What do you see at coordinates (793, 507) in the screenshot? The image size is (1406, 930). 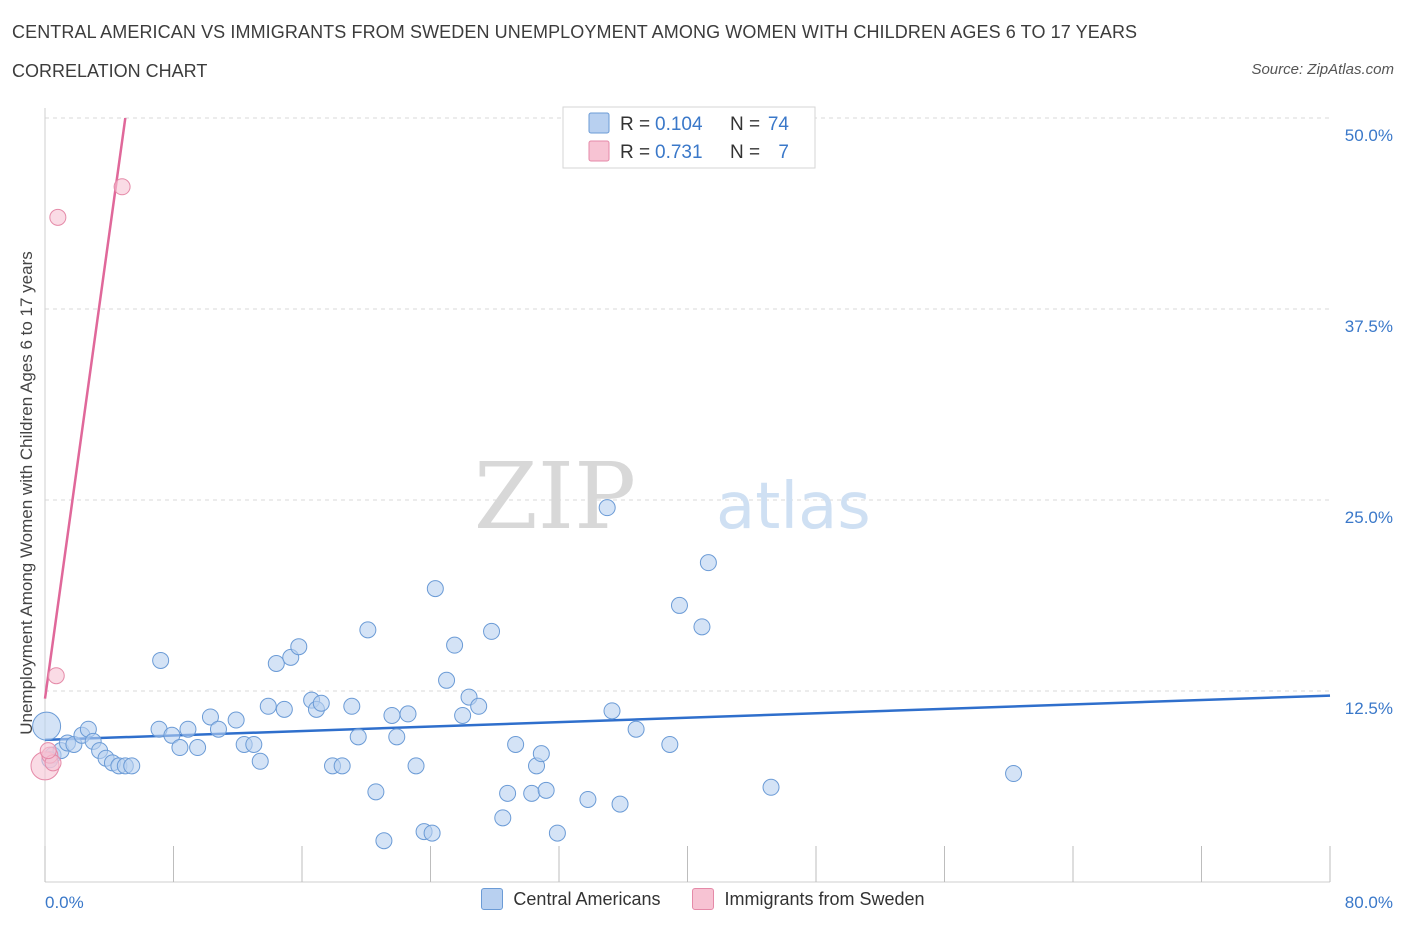 I see `watermark-atlas: atlas` at bounding box center [793, 507].